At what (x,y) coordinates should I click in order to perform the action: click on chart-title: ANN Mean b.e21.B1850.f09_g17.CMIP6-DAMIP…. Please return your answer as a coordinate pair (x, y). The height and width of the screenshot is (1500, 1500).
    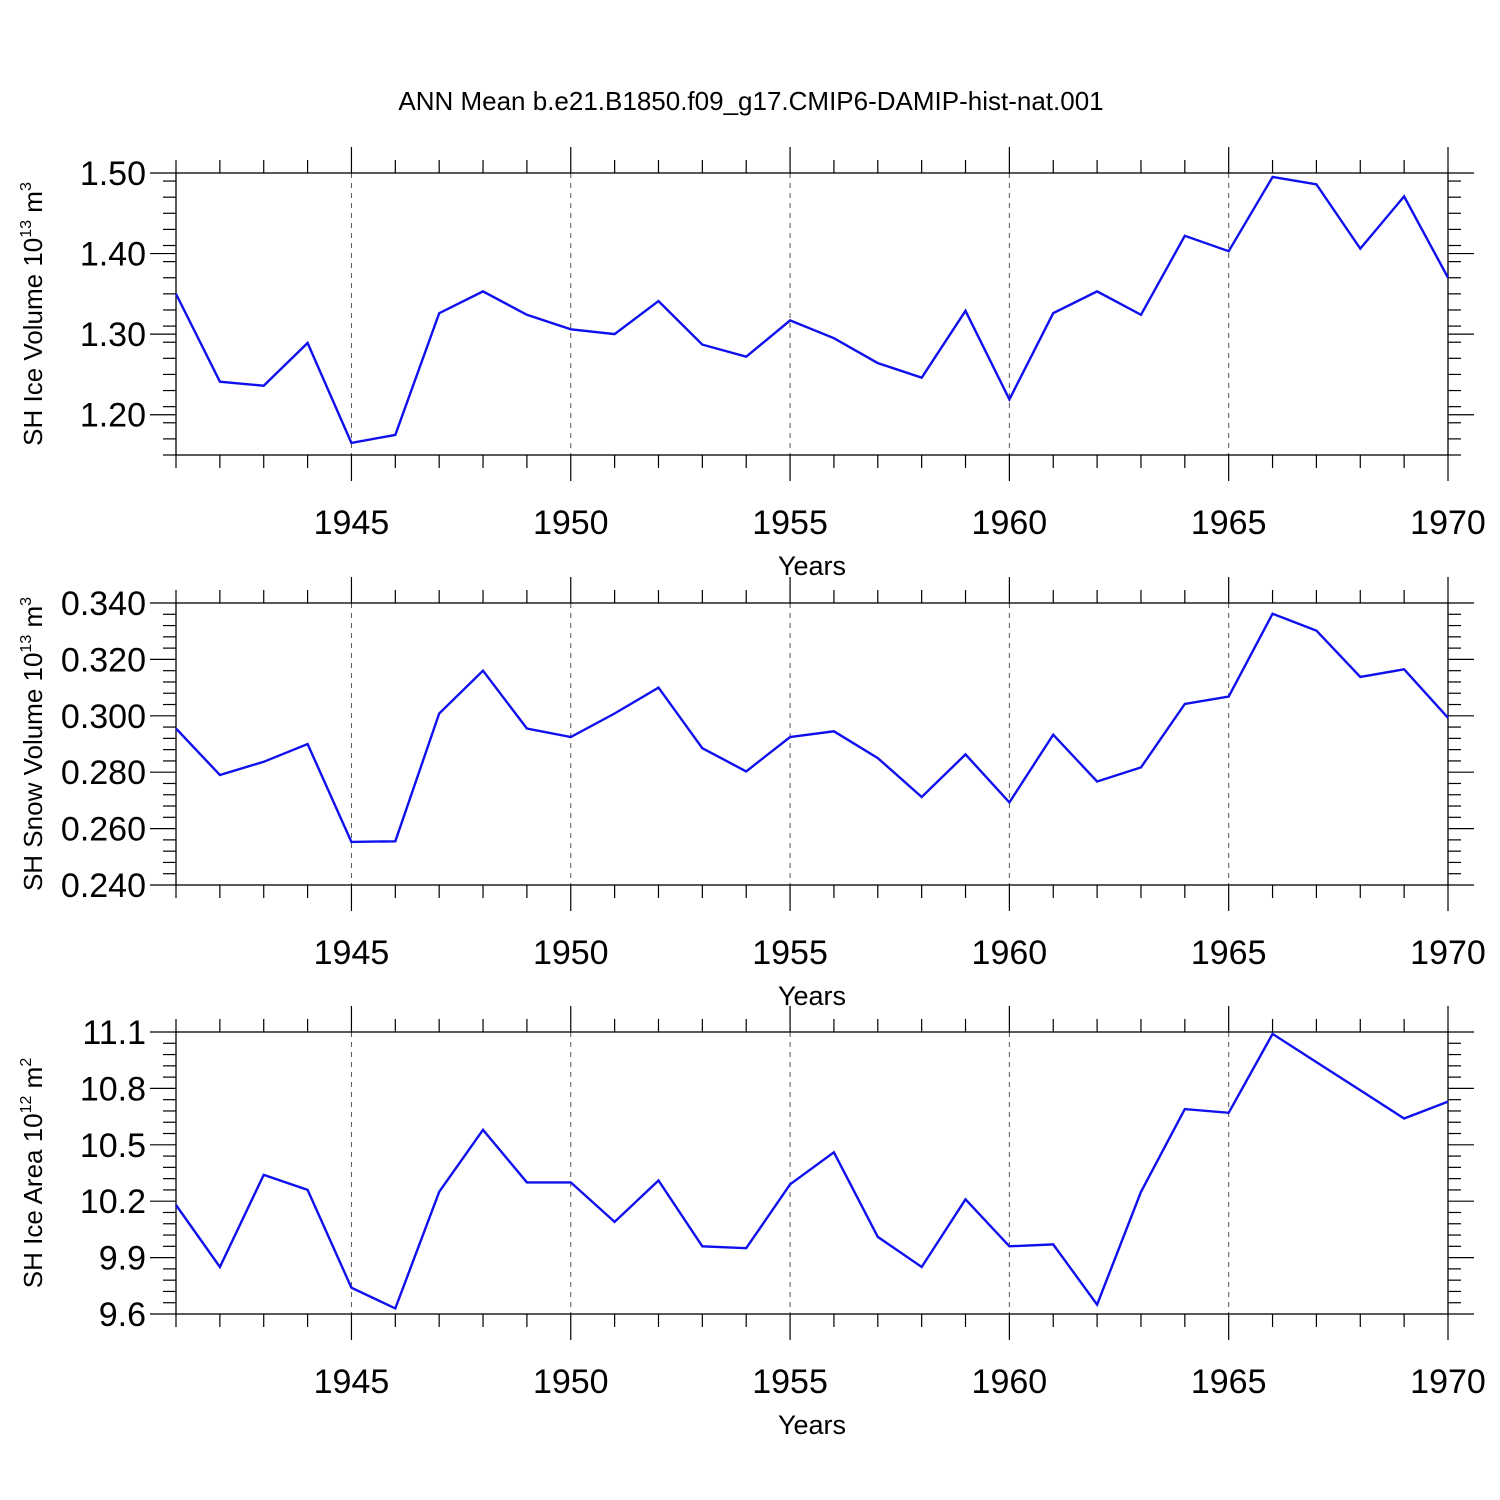
    Looking at the image, I should click on (750, 101).